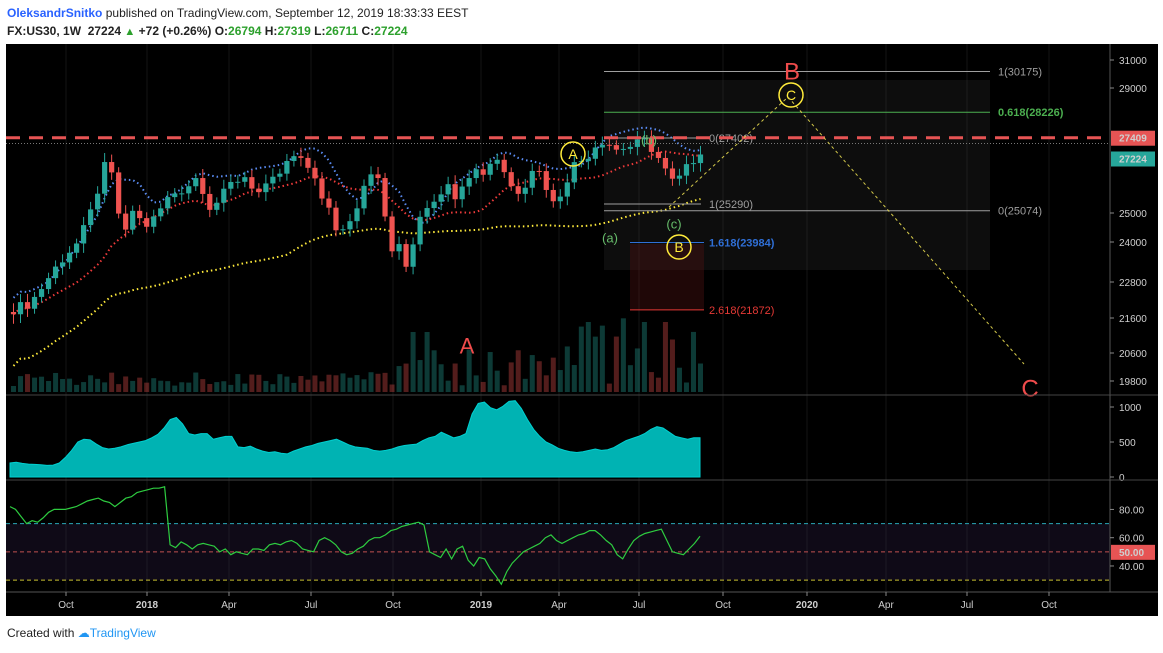 The image size is (1163, 653). Describe the element at coordinates (741, 311) in the screenshot. I see `fib-level-label: 2.618(21872)` at that location.